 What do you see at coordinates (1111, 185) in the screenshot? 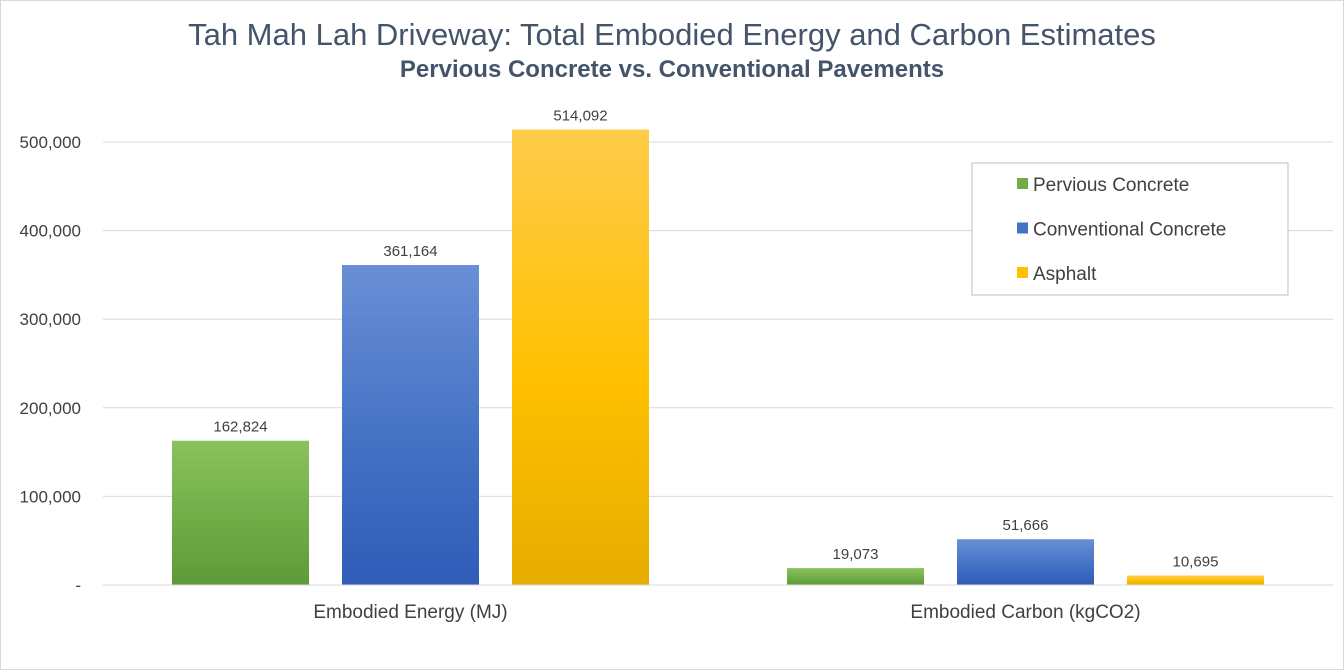
I see `legend-label: Pervious Concrete` at bounding box center [1111, 185].